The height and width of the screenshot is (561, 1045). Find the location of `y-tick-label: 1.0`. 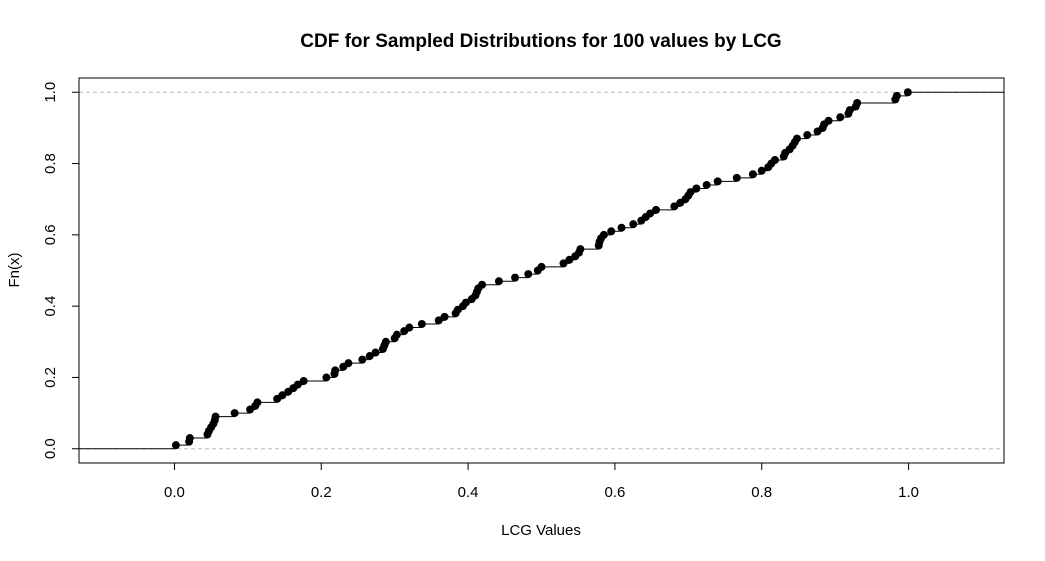

y-tick-label: 1.0 is located at coordinates (50, 92).